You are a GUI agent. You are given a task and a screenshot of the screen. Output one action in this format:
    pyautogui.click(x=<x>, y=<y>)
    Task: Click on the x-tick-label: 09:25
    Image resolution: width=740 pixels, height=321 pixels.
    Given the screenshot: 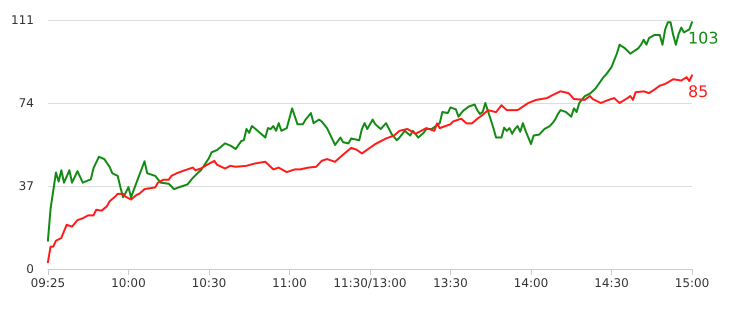 What is the action you would take?
    pyautogui.click(x=48, y=283)
    